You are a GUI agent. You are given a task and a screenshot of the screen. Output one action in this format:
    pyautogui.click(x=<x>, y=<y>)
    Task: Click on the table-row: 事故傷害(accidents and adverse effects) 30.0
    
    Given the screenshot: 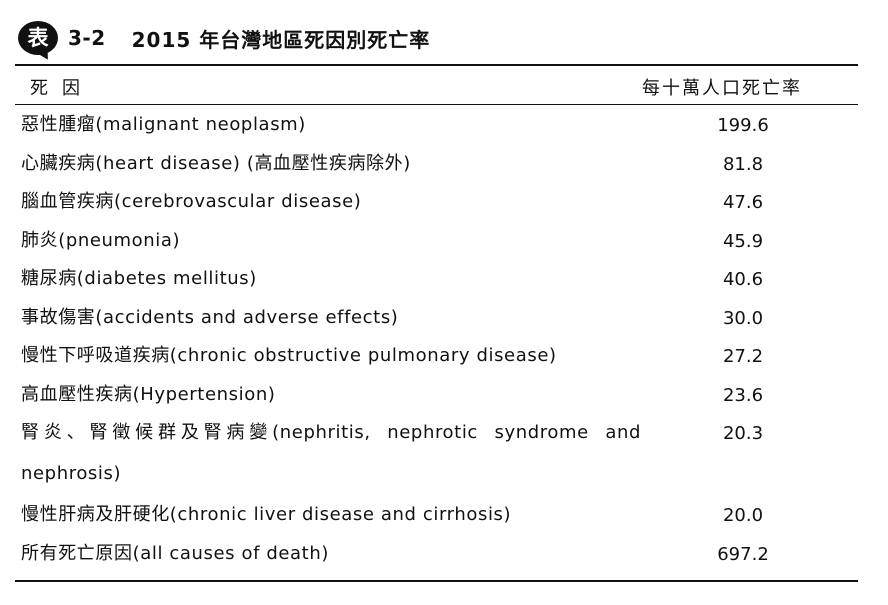 What is the action you would take?
    pyautogui.click(x=436, y=320)
    